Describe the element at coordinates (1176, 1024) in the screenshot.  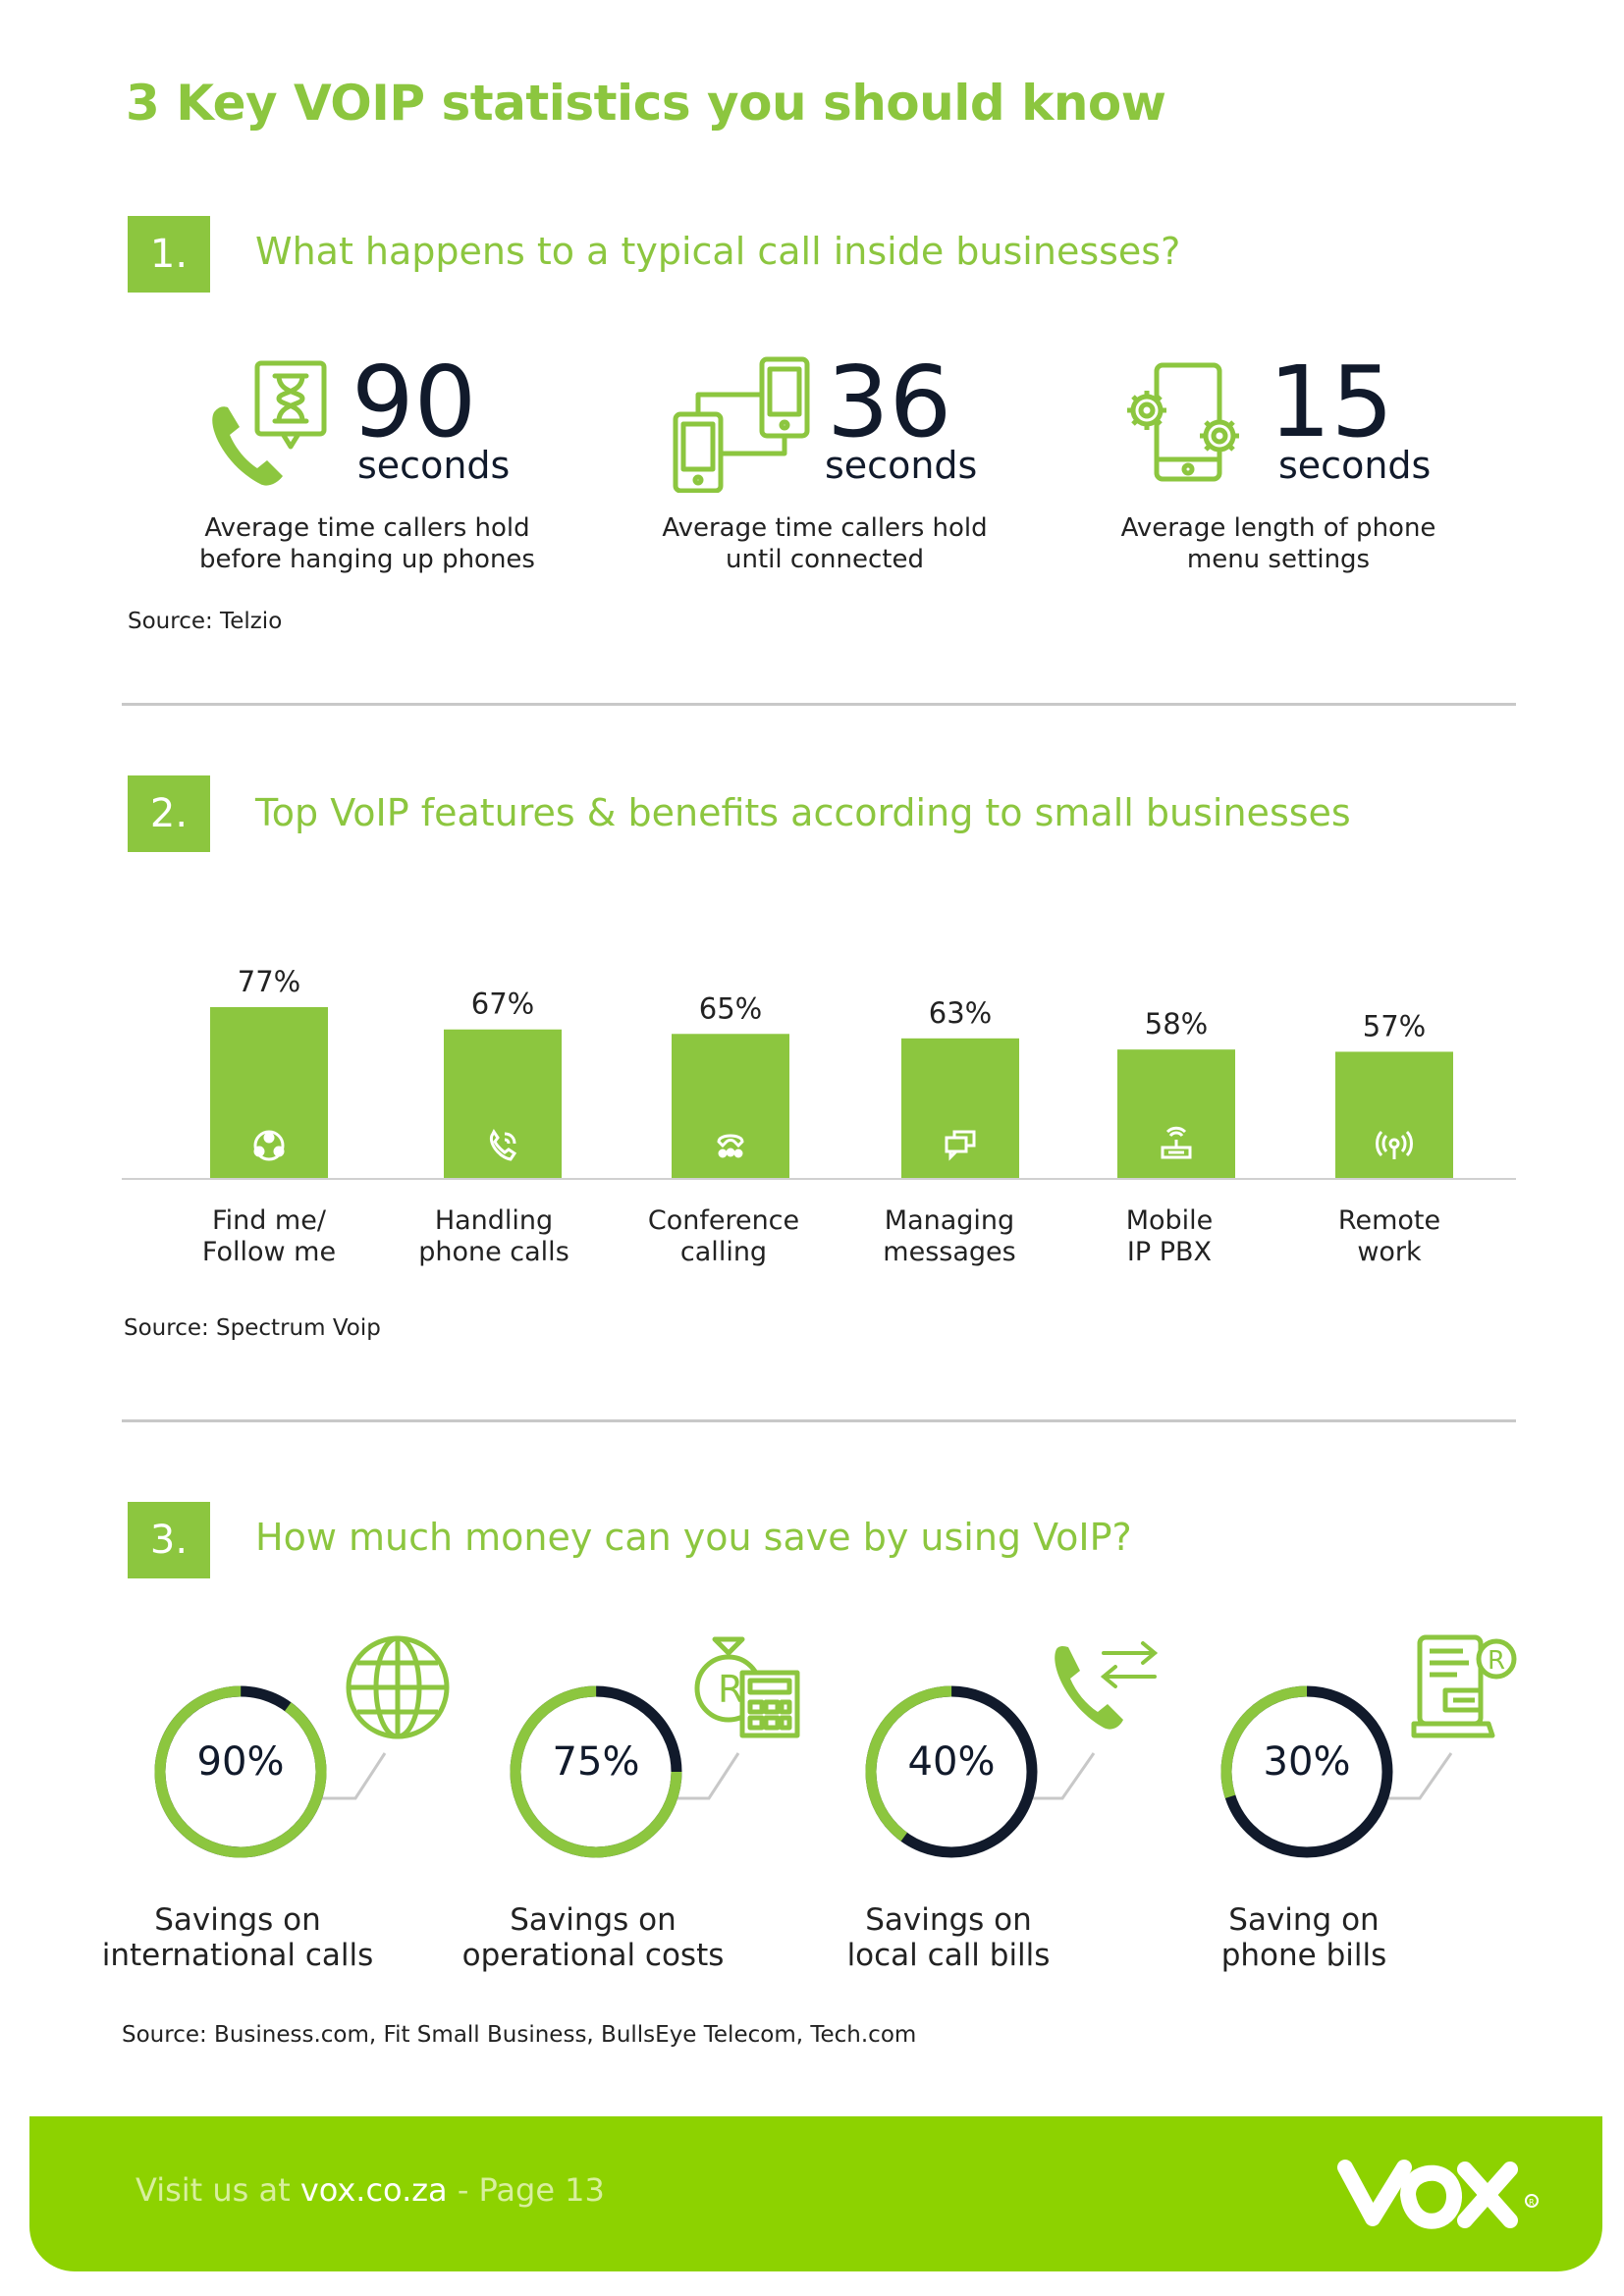
I see `bar-value-label: 58%` at that location.